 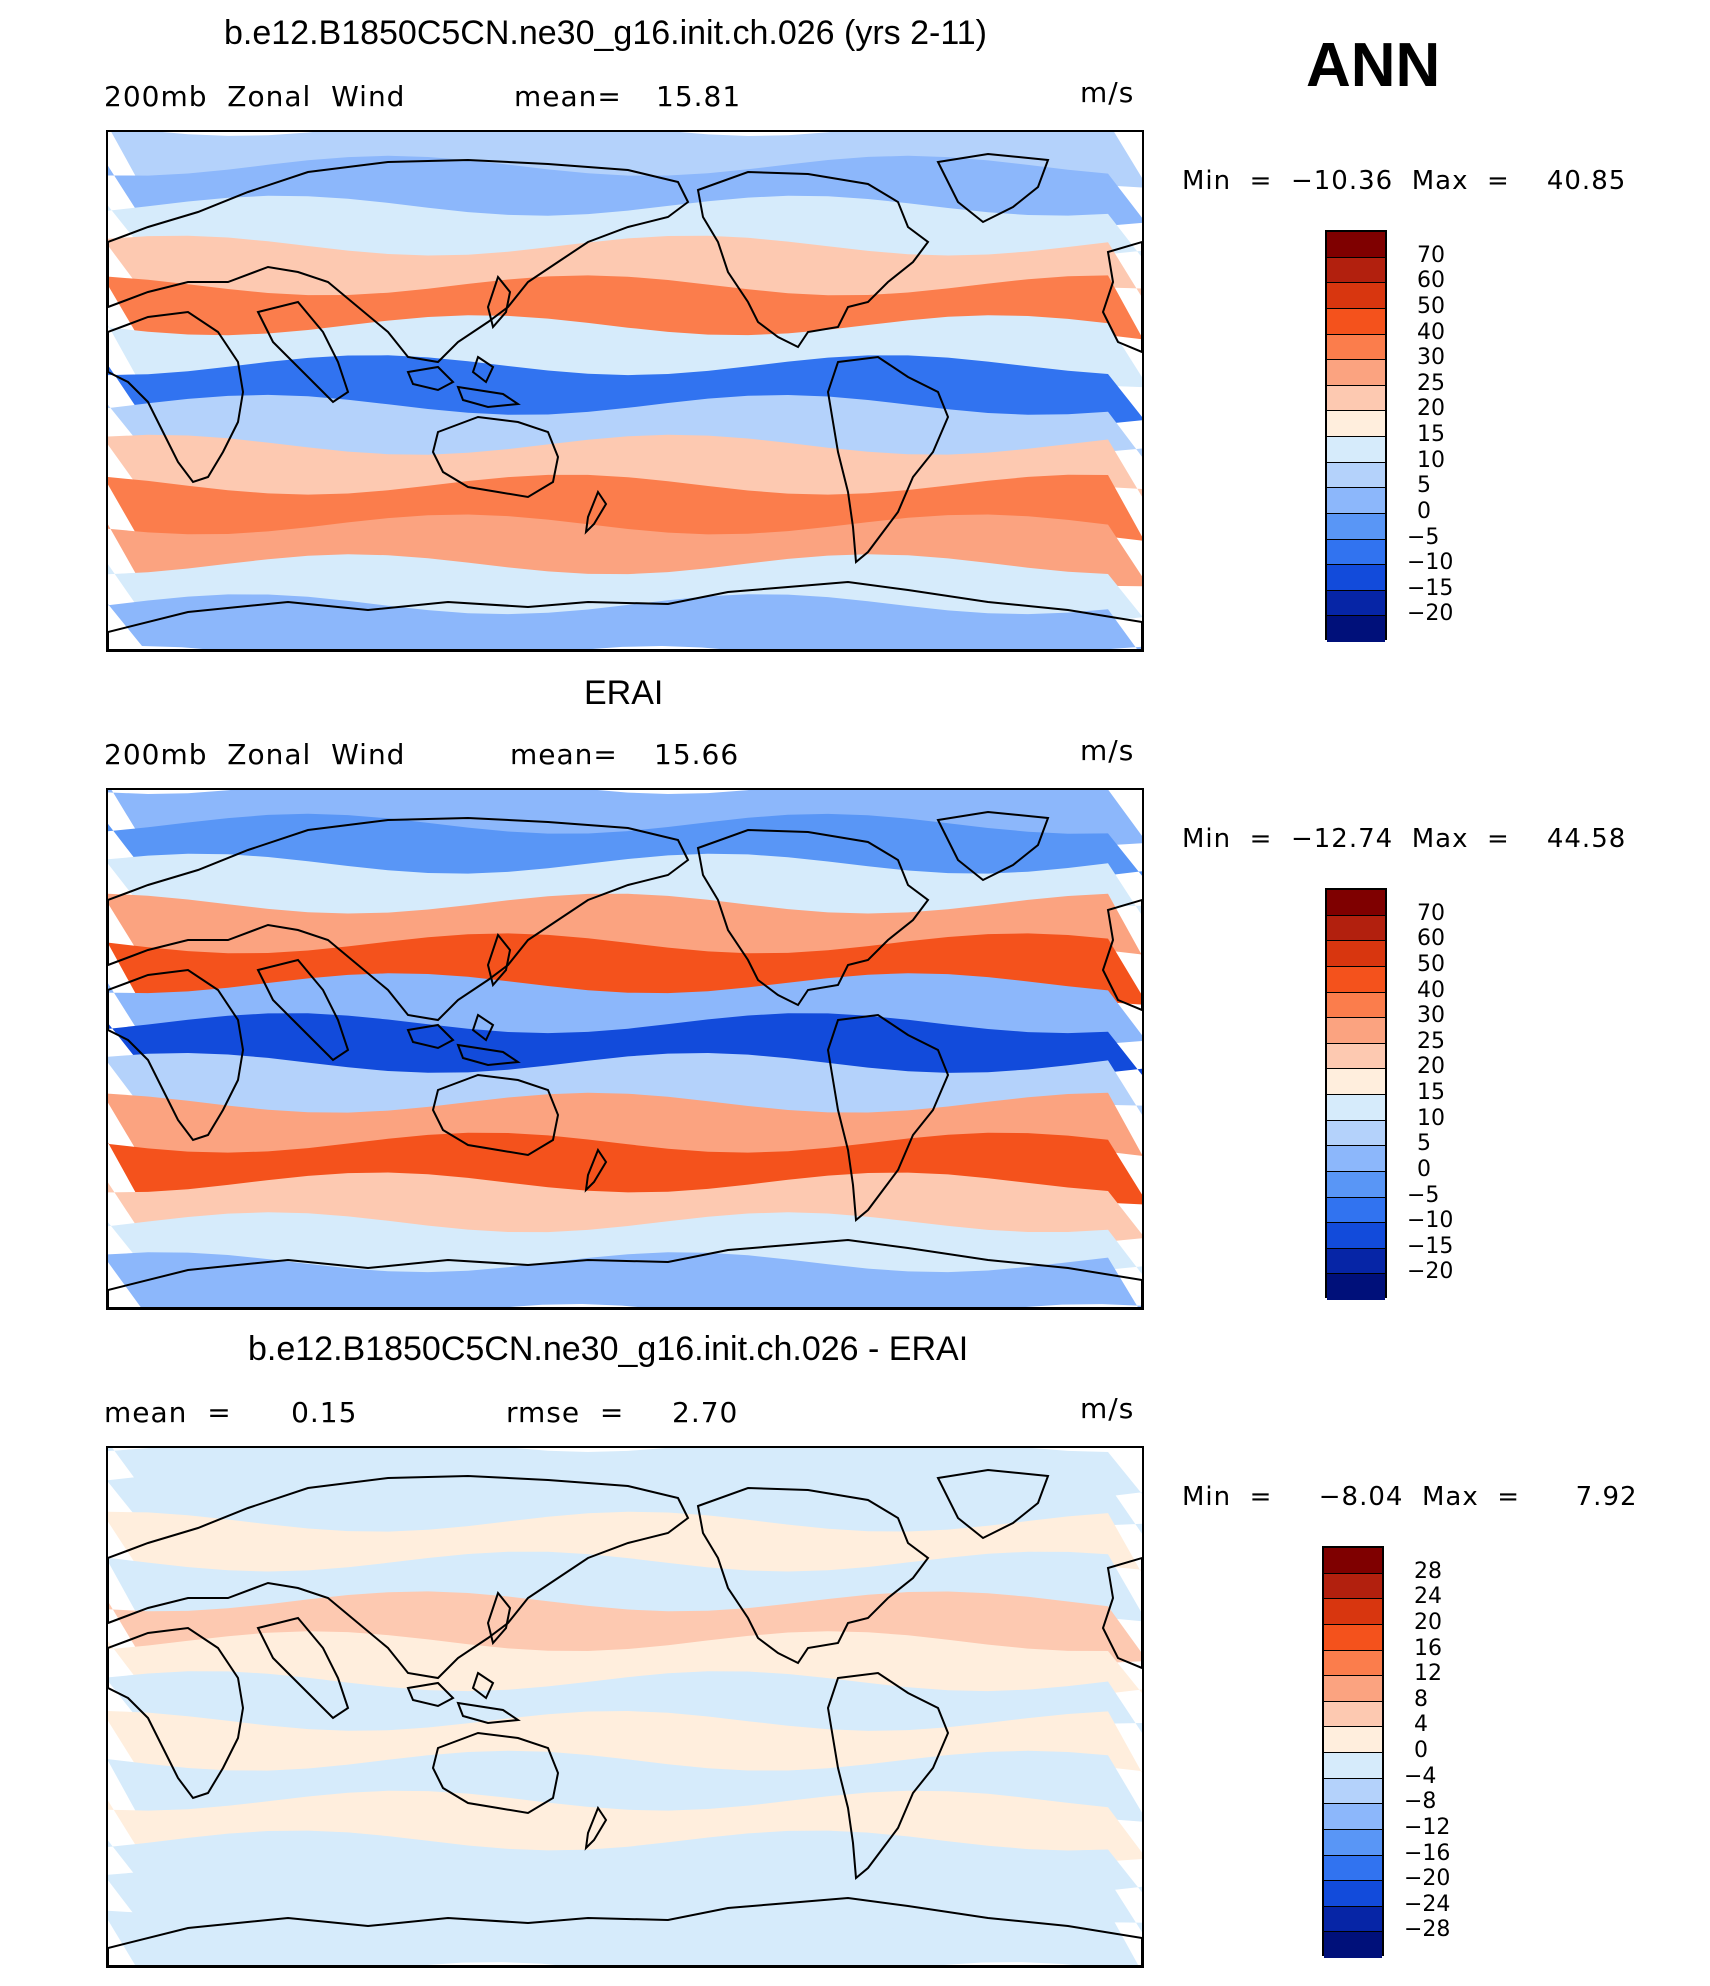 I want to click on colorbar-tick-label: 8, so click(x=1421, y=1699).